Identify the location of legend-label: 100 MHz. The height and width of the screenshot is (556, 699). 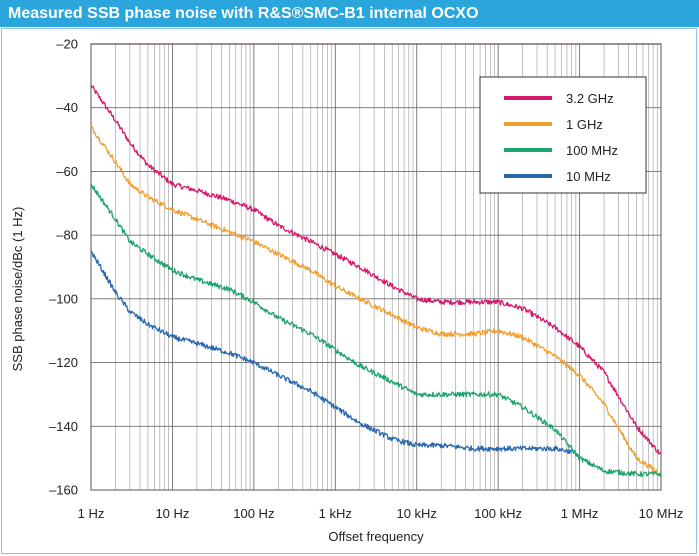
(592, 150).